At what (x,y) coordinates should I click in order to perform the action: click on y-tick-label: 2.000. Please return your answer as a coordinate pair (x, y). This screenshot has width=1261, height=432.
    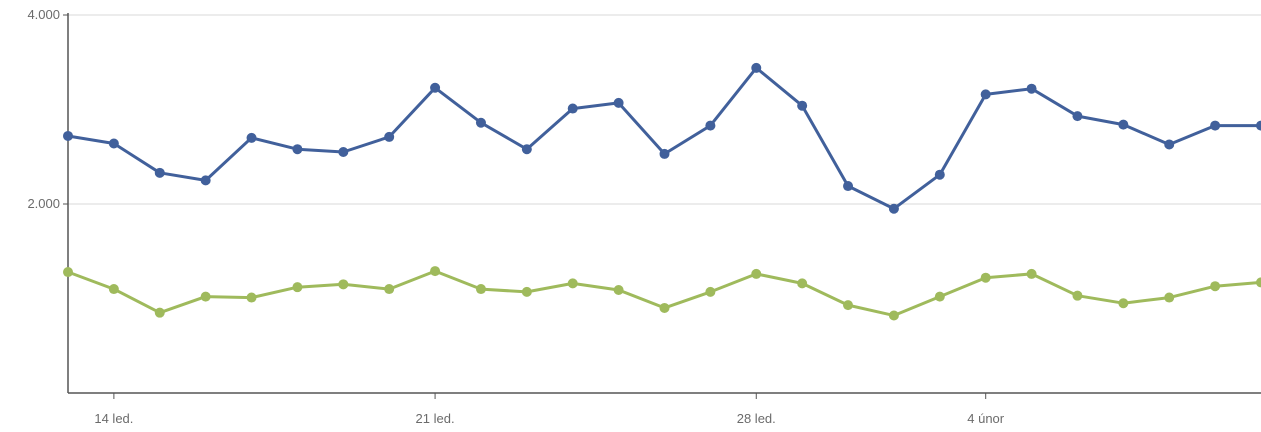
    Looking at the image, I should click on (43, 203).